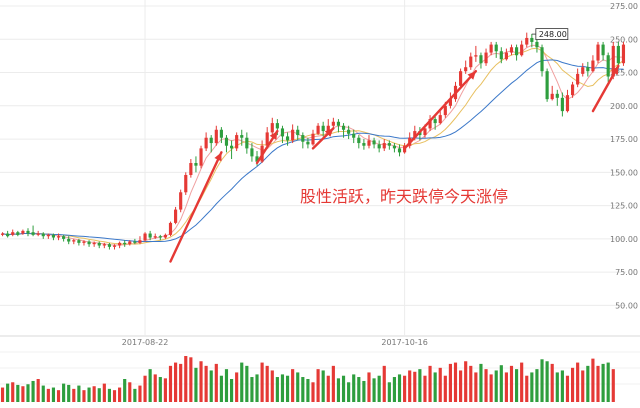 The image size is (640, 408). Describe the element at coordinates (624, 239) in the screenshot. I see `y-tick-label: 100.00` at that location.